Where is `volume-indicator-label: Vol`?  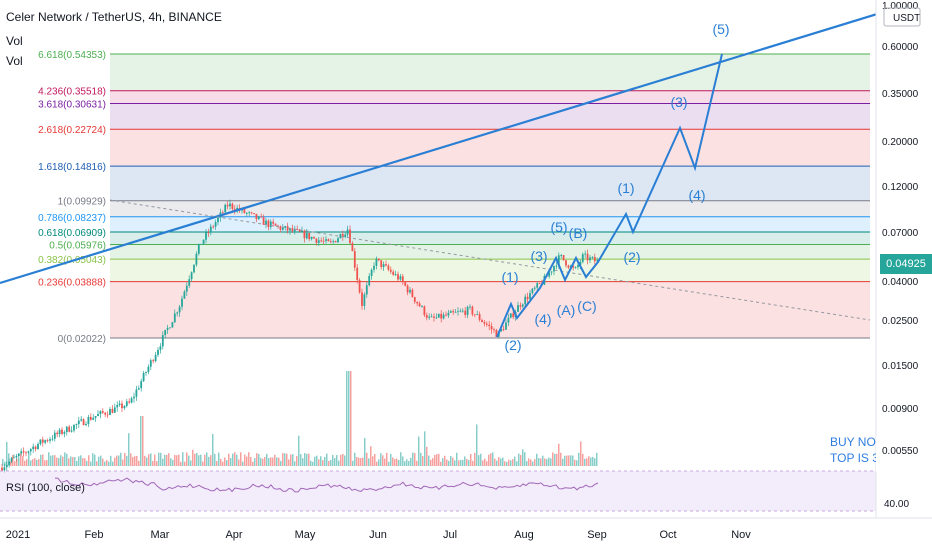 volume-indicator-label: Vol is located at coordinates (14, 41).